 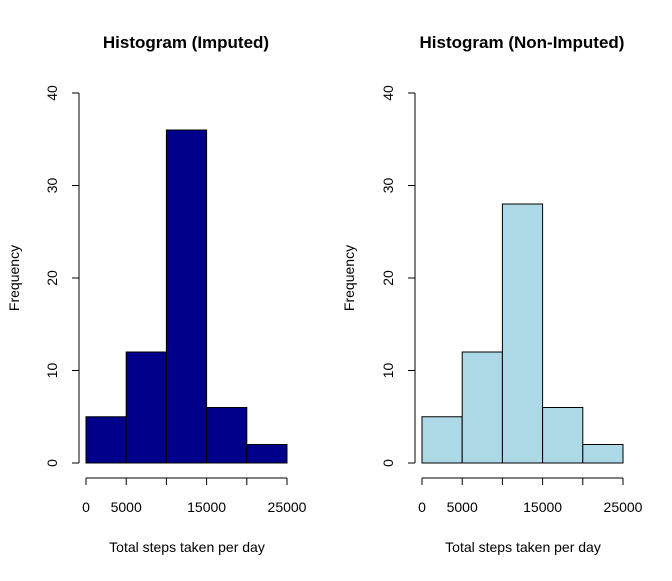 I want to click on x-tick-label-non-imputed: 15000, so click(x=542, y=507).